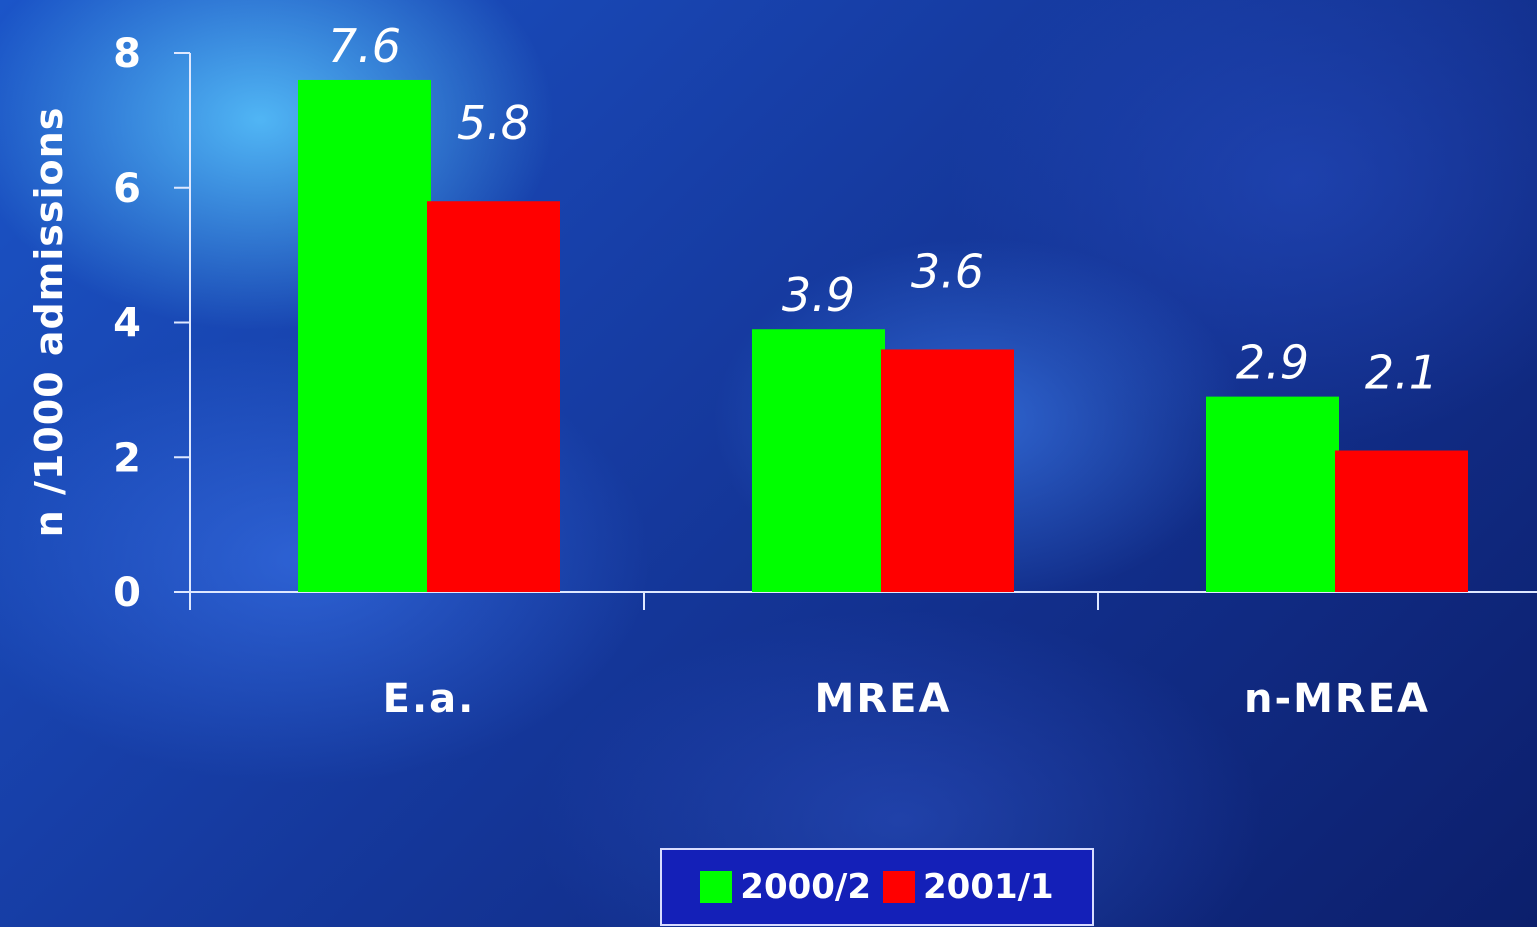  I want to click on y-tick-label: 8, so click(127, 54).